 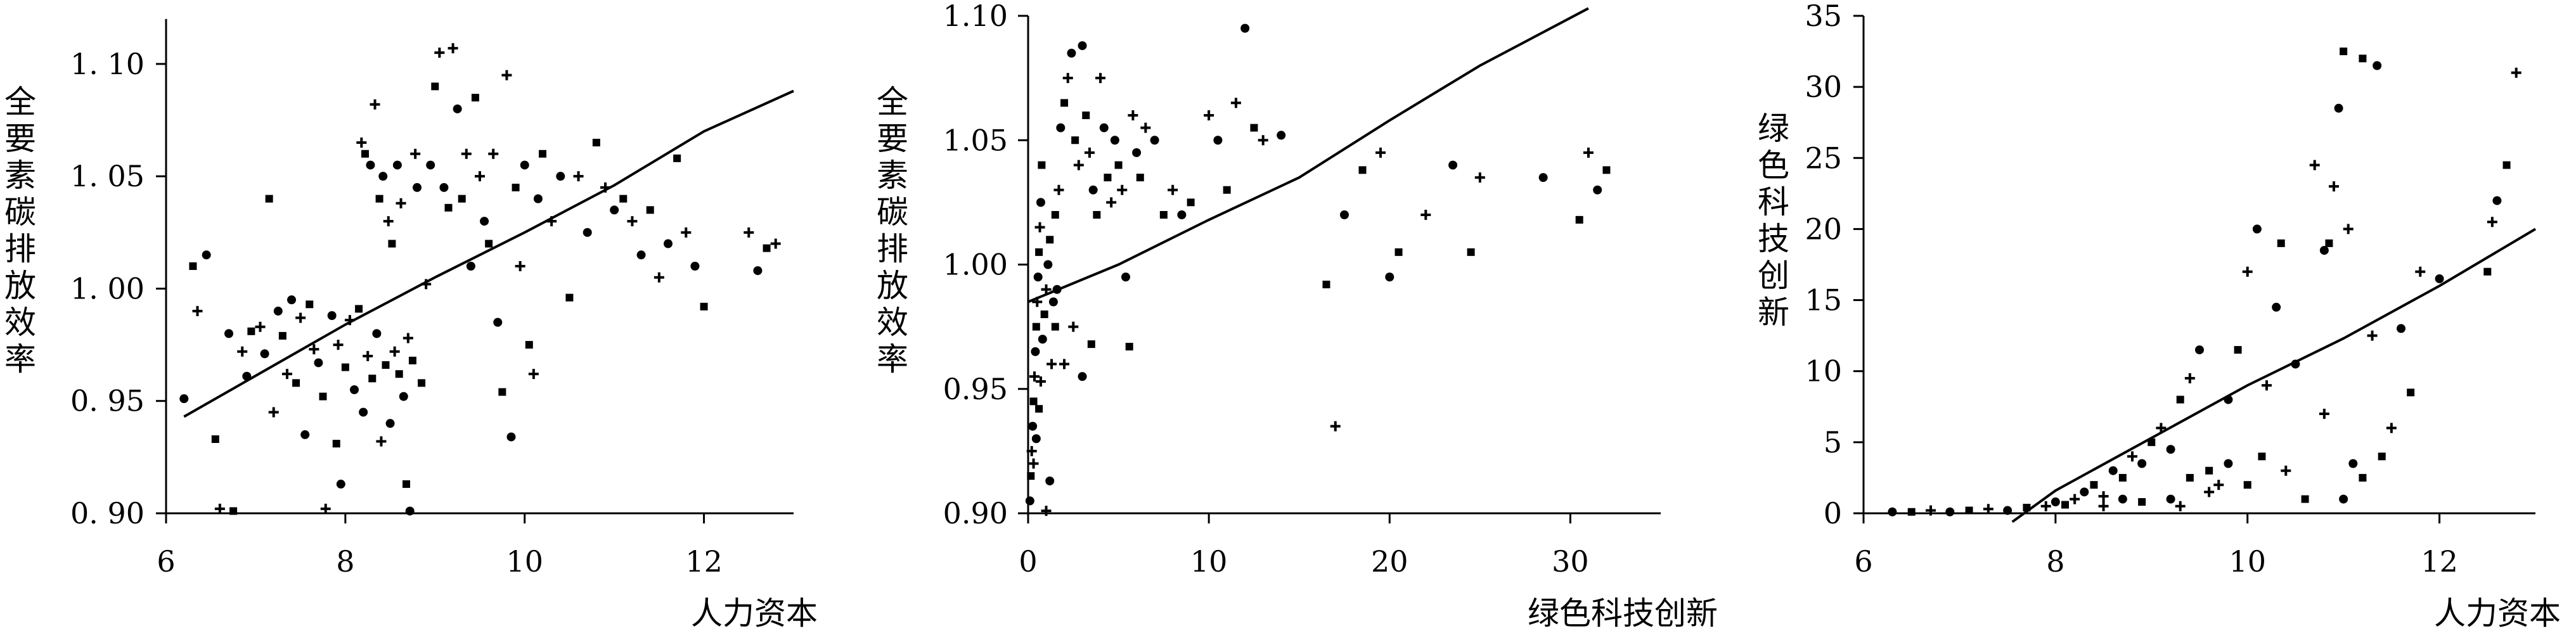 I want to click on trend-line, so click(x=2274, y=375).